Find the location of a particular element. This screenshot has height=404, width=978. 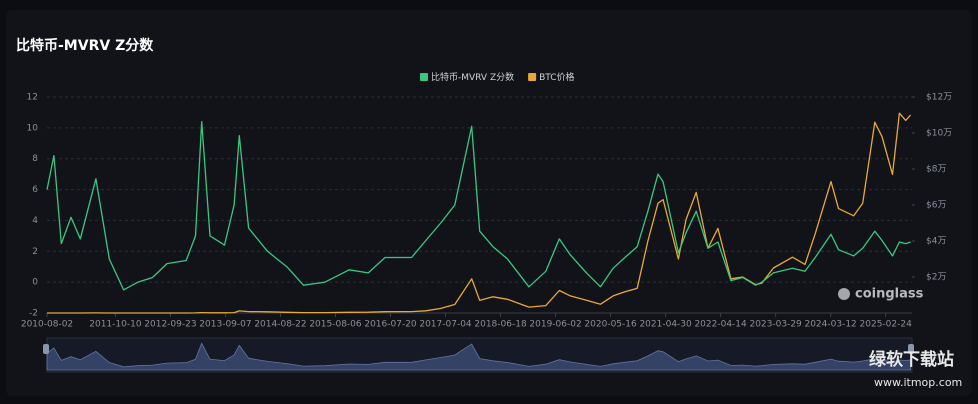

y-tick-label: 2 is located at coordinates (35, 252).